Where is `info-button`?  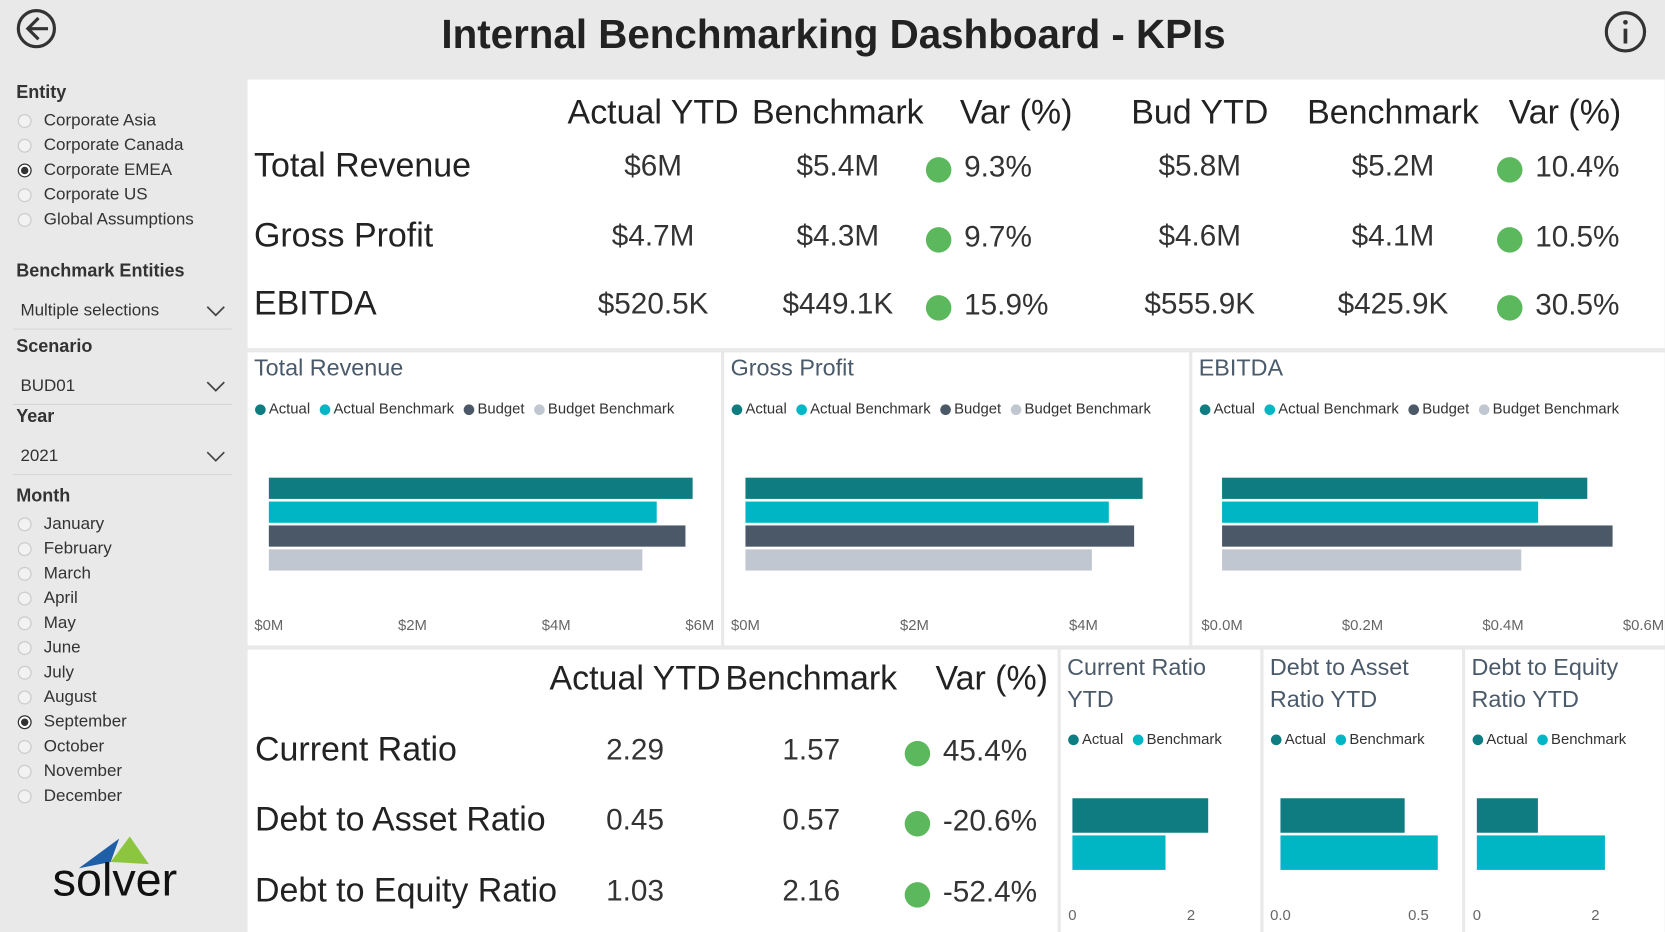 info-button is located at coordinates (1625, 32).